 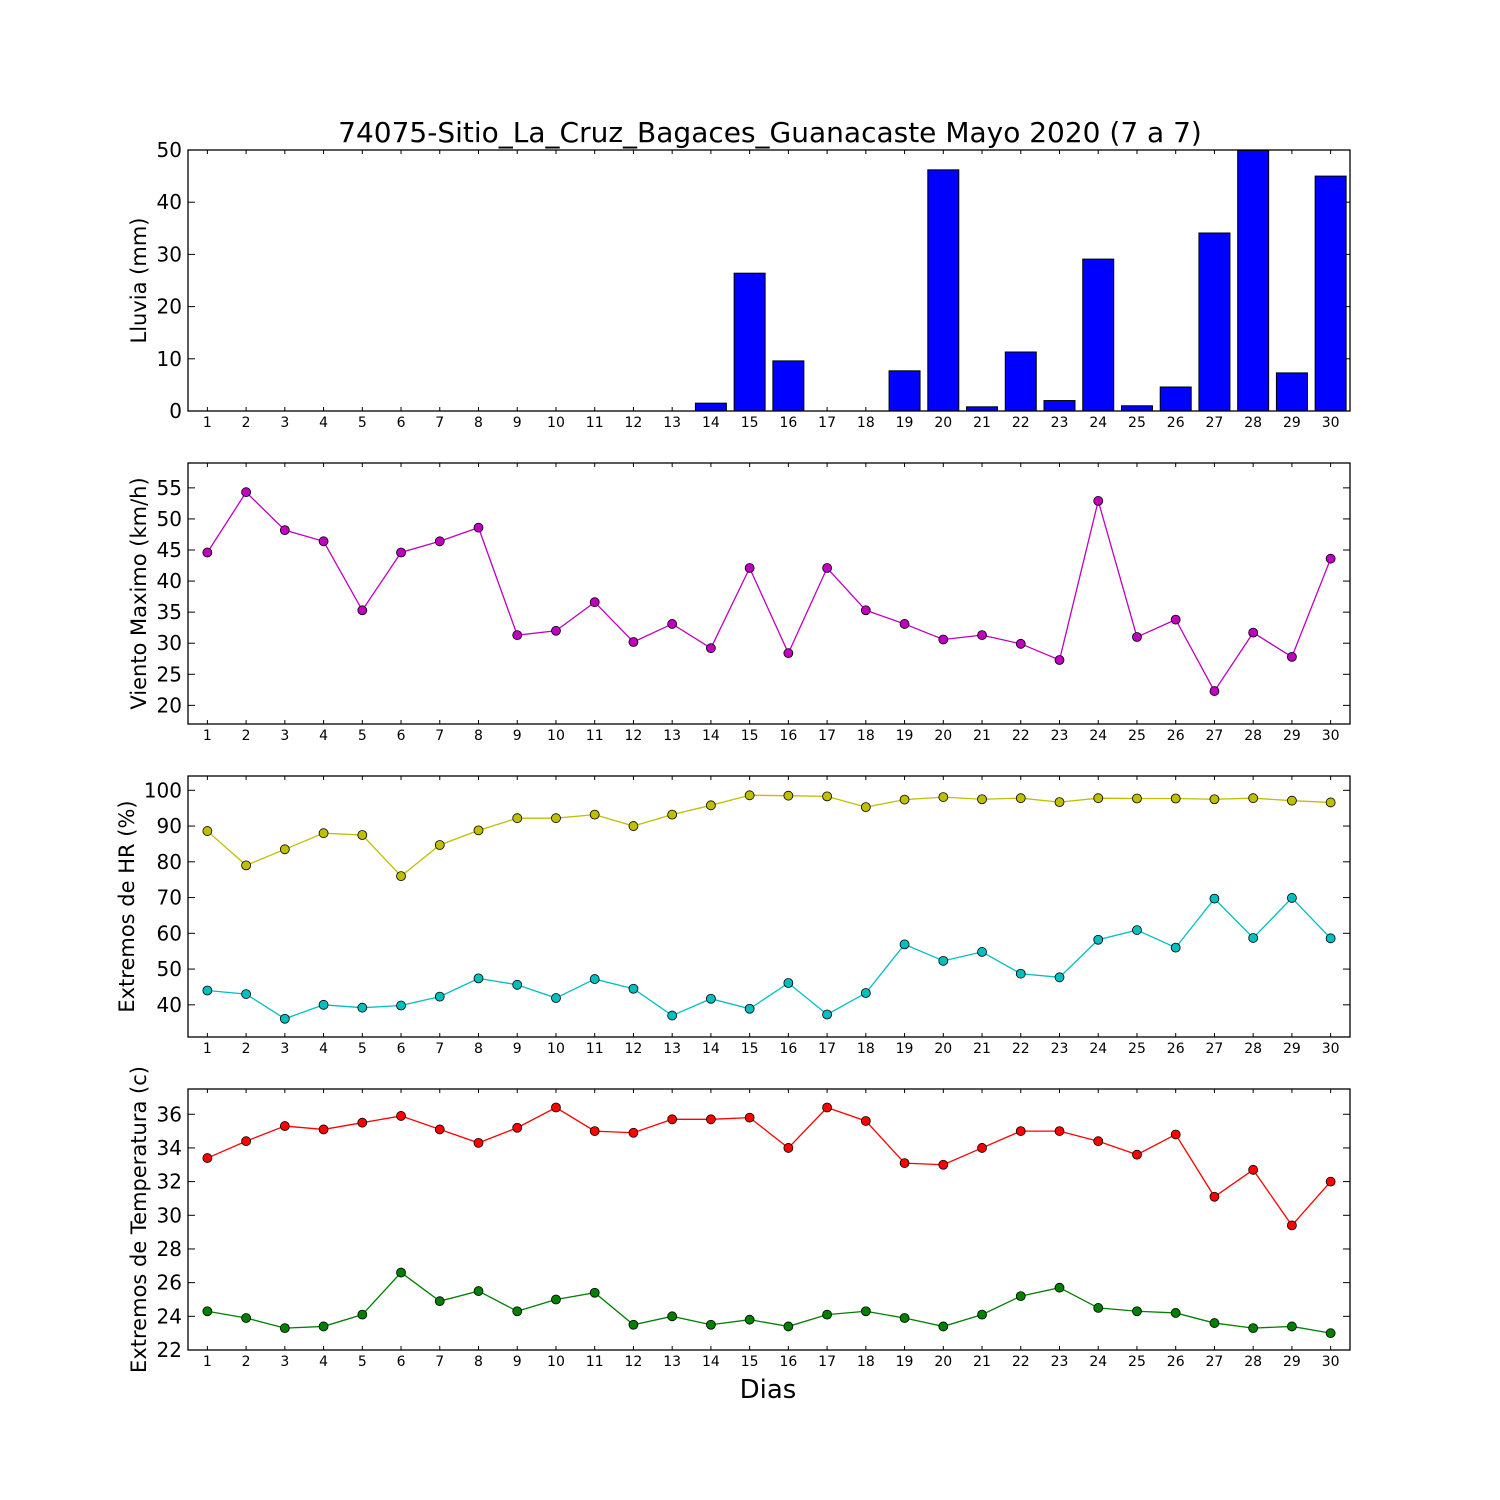 I want to click on y-tick-label: 50, so click(x=169, y=969).